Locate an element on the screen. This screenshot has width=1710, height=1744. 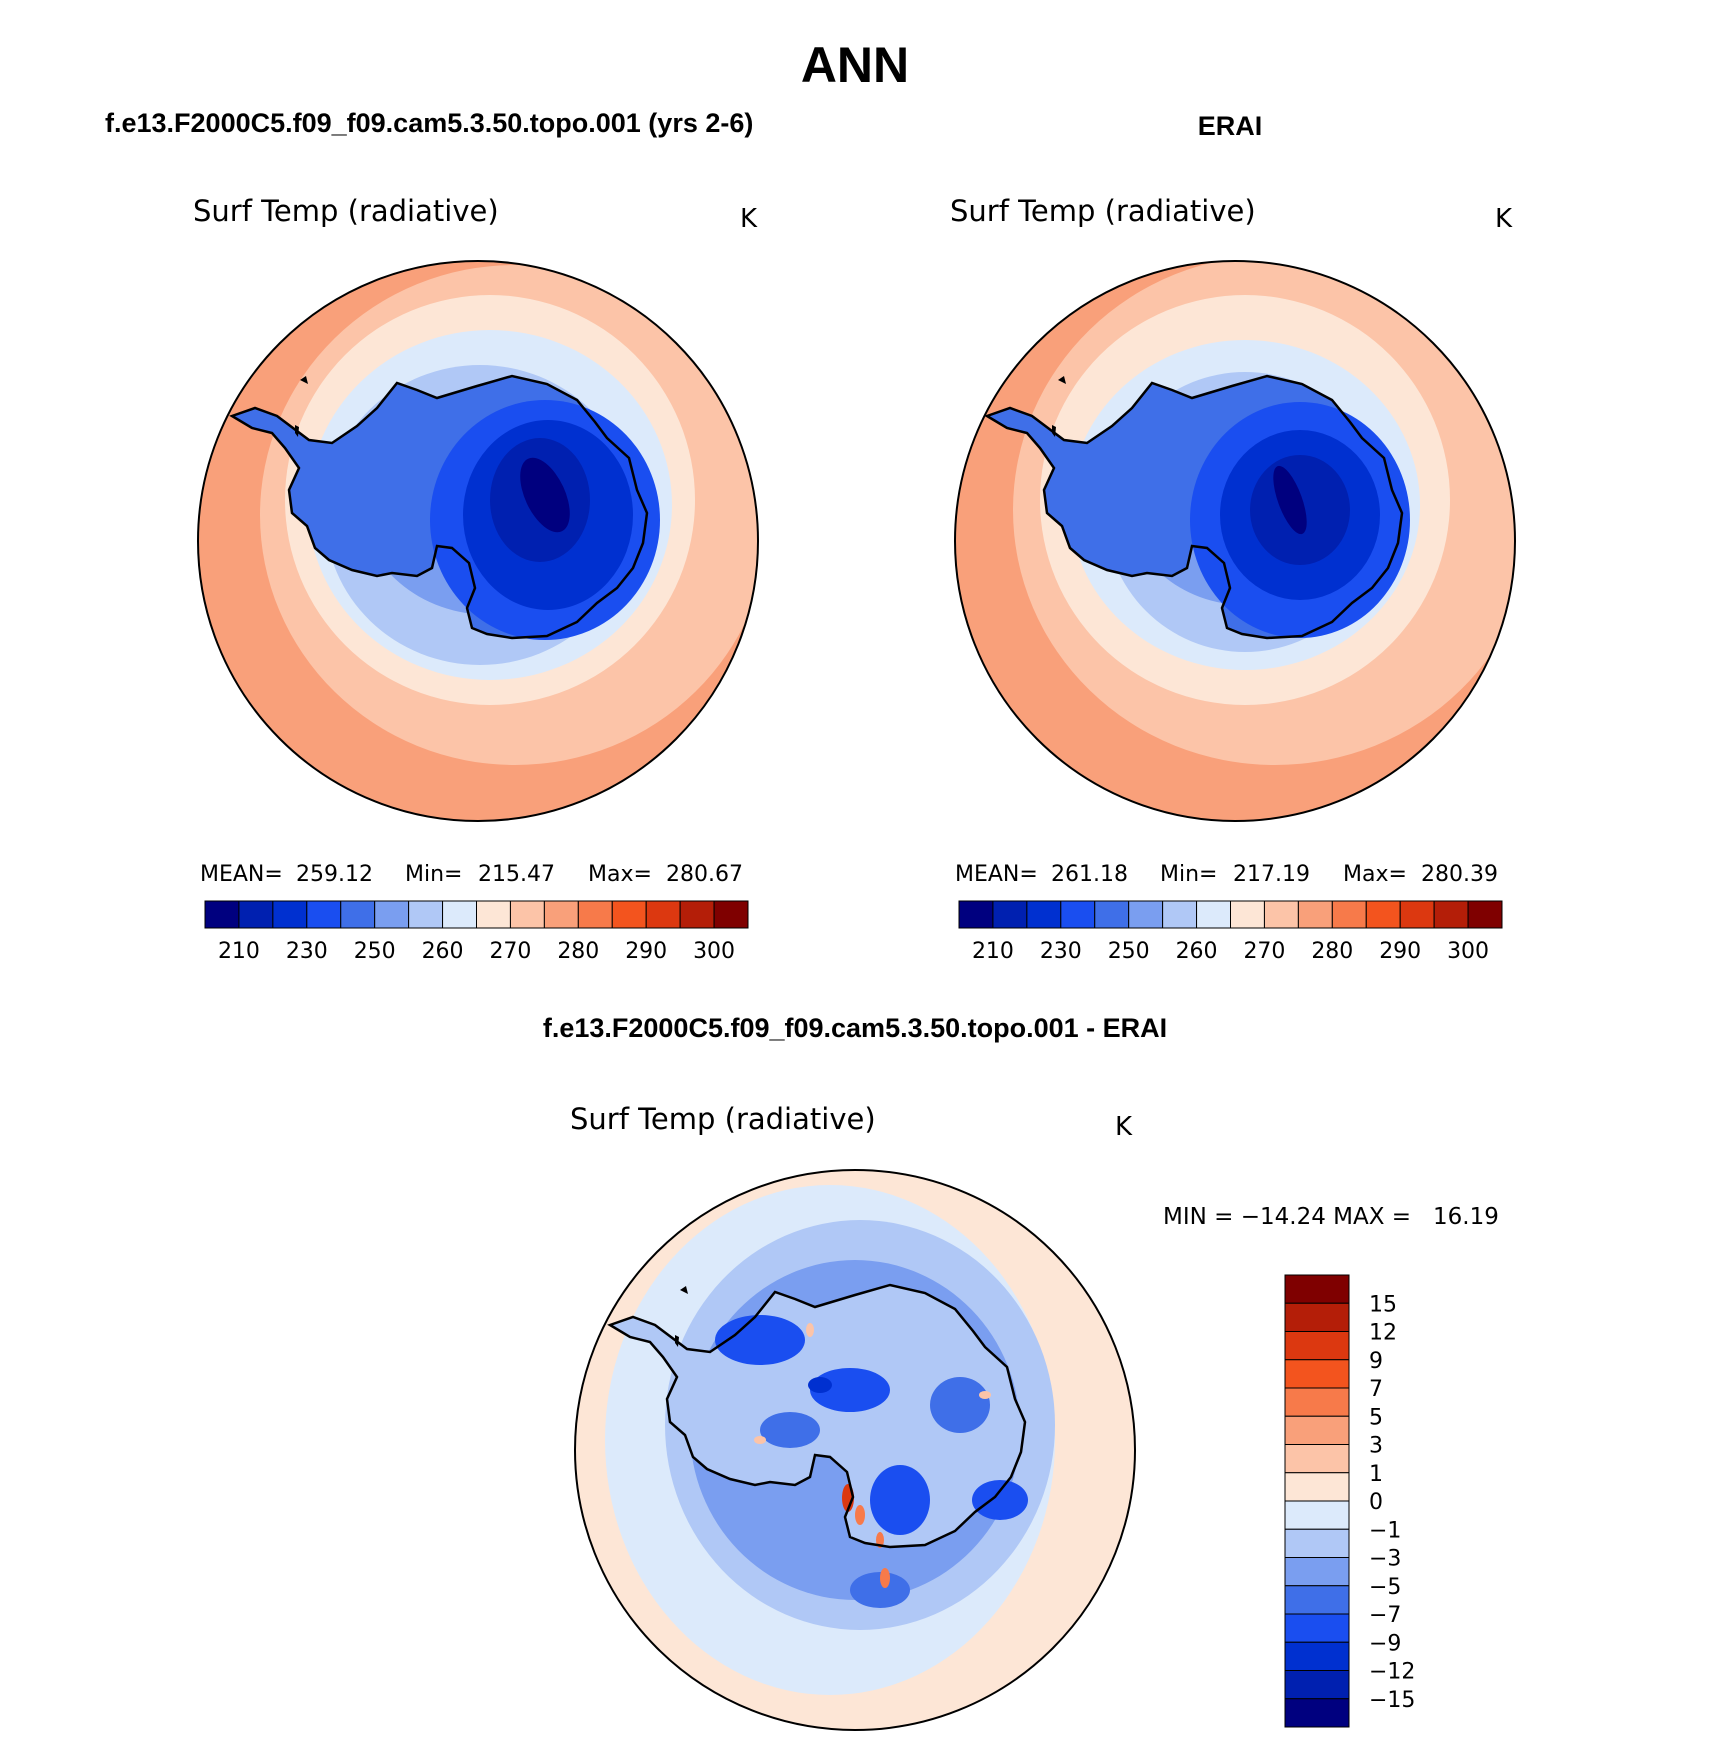
colorbar-tick-label: −12 is located at coordinates (1392, 1672).